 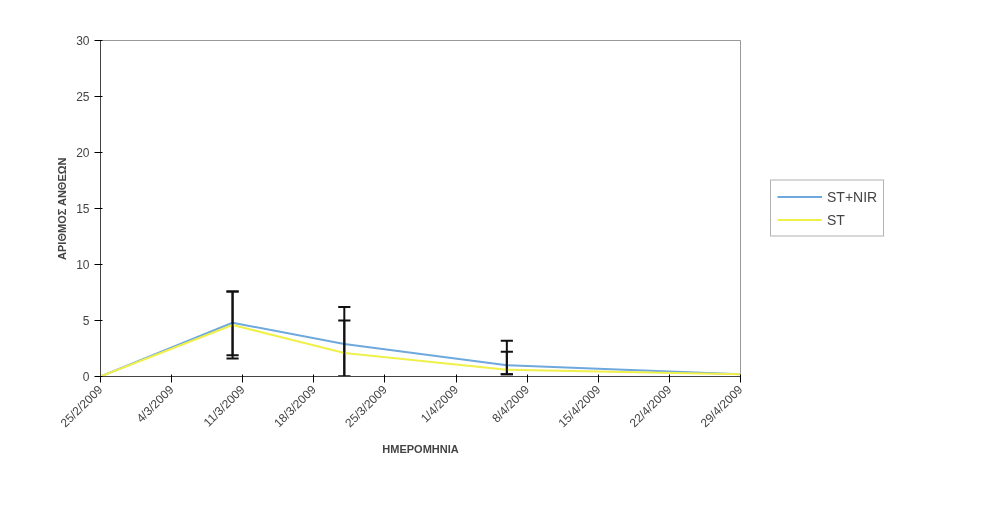 What do you see at coordinates (83, 265) in the screenshot?
I see `y-tick-label: 10` at bounding box center [83, 265].